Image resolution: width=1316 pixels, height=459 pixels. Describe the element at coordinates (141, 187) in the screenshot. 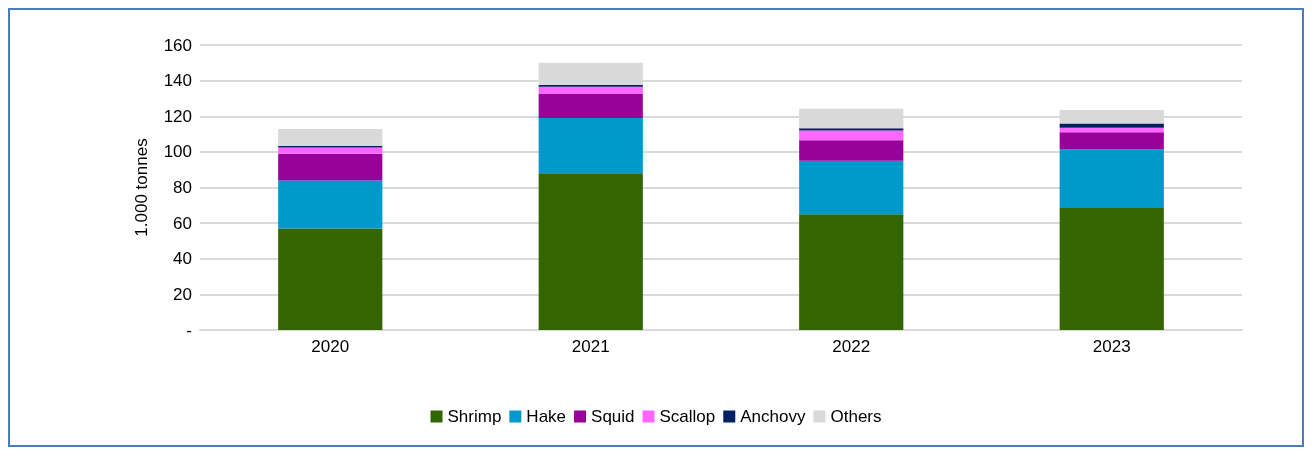

I see `y-axis-title: 1.000 tonnes` at that location.